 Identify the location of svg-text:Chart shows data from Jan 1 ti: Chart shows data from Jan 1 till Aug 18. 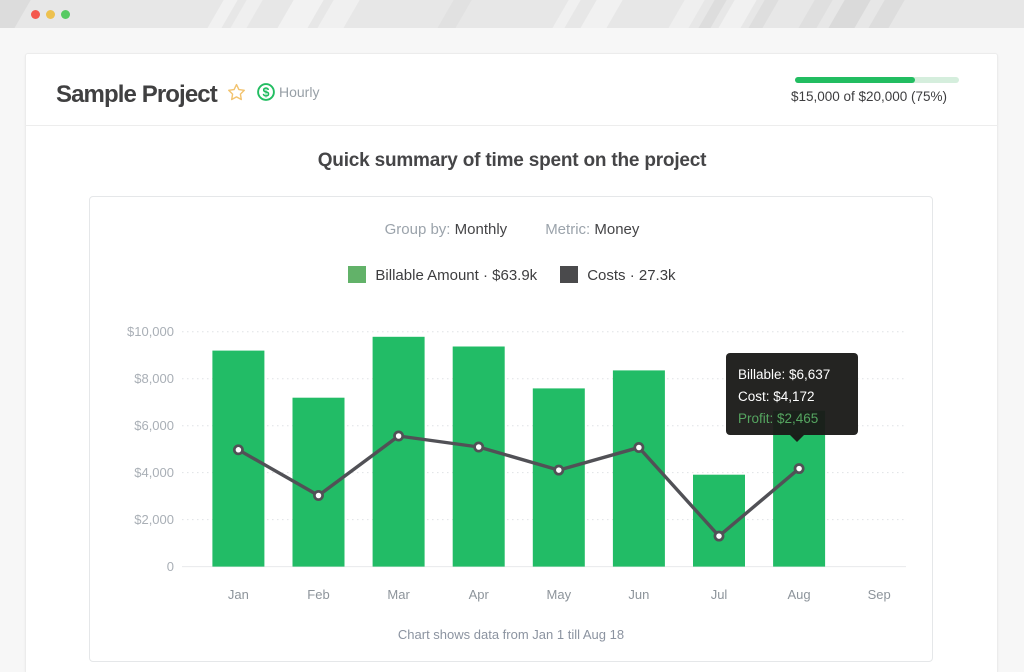
(511, 634).